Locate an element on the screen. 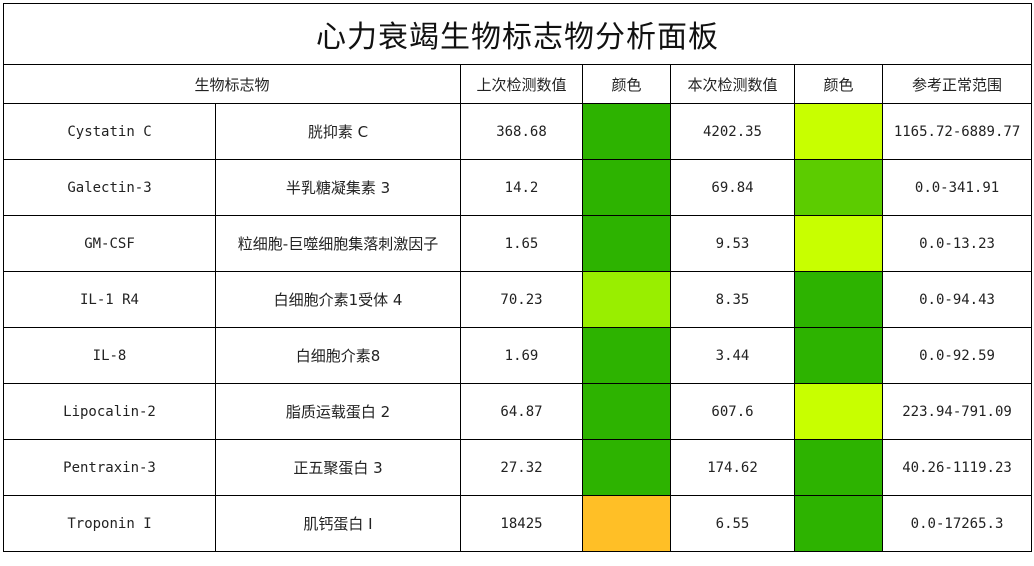  biomarker-english-name: Pentraxin-3 is located at coordinates (109, 467).